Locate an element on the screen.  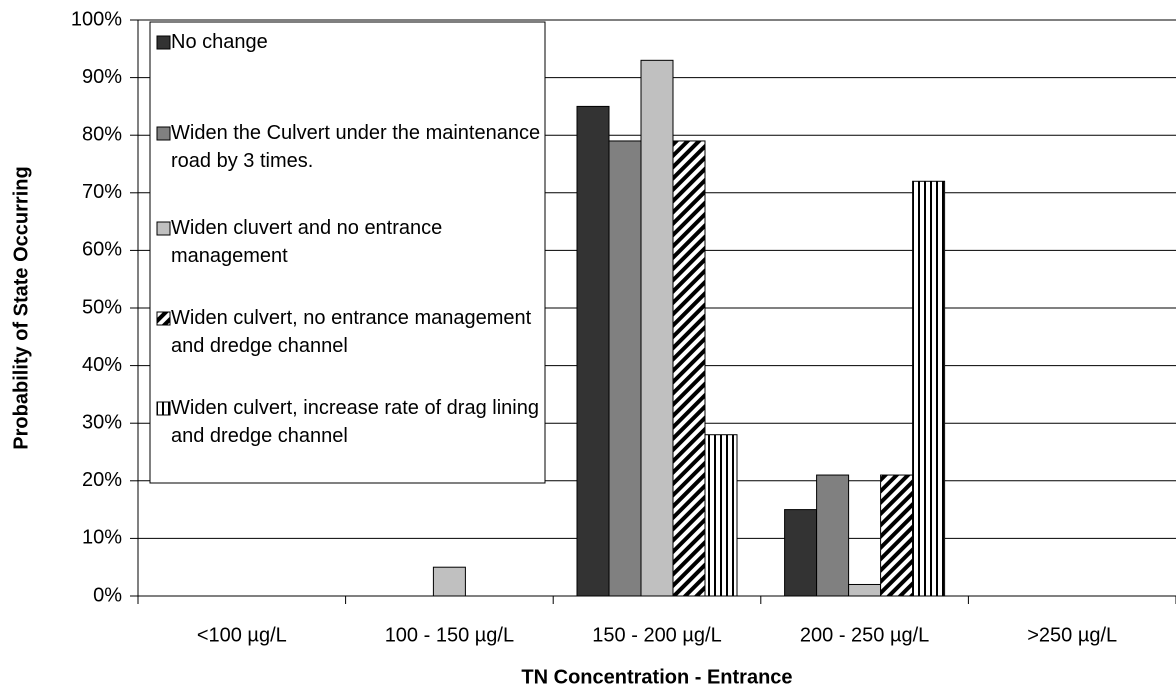
y-tick-label: 40% is located at coordinates (102, 365).